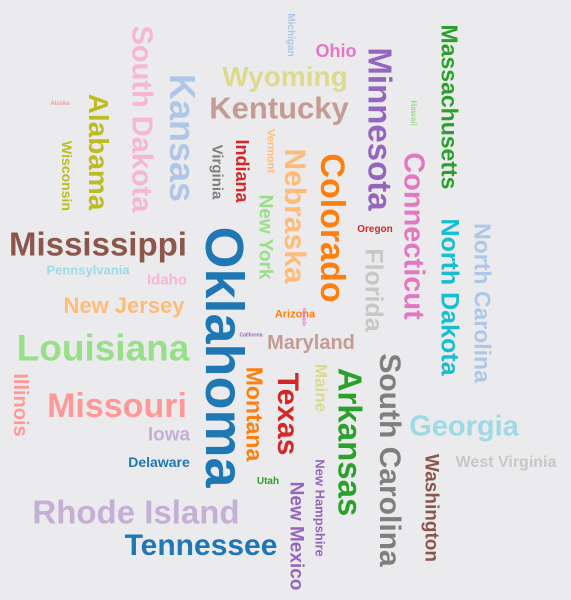  I want to click on word-indiana: Indiana, so click(242, 171).